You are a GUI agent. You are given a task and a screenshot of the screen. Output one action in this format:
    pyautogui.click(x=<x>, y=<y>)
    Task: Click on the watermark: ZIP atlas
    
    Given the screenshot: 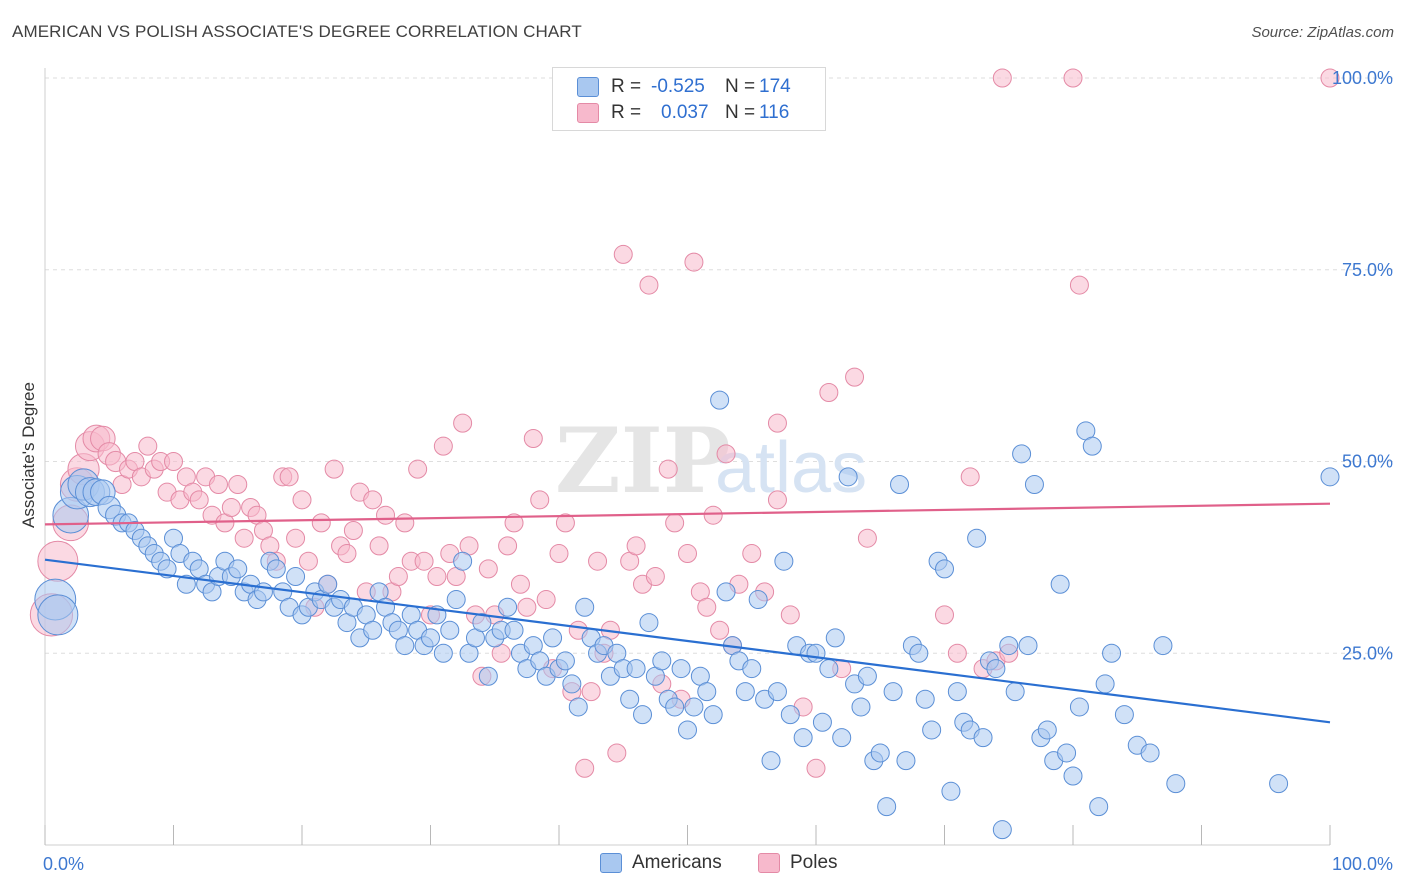 What is the action you would take?
    pyautogui.click(x=711, y=461)
    